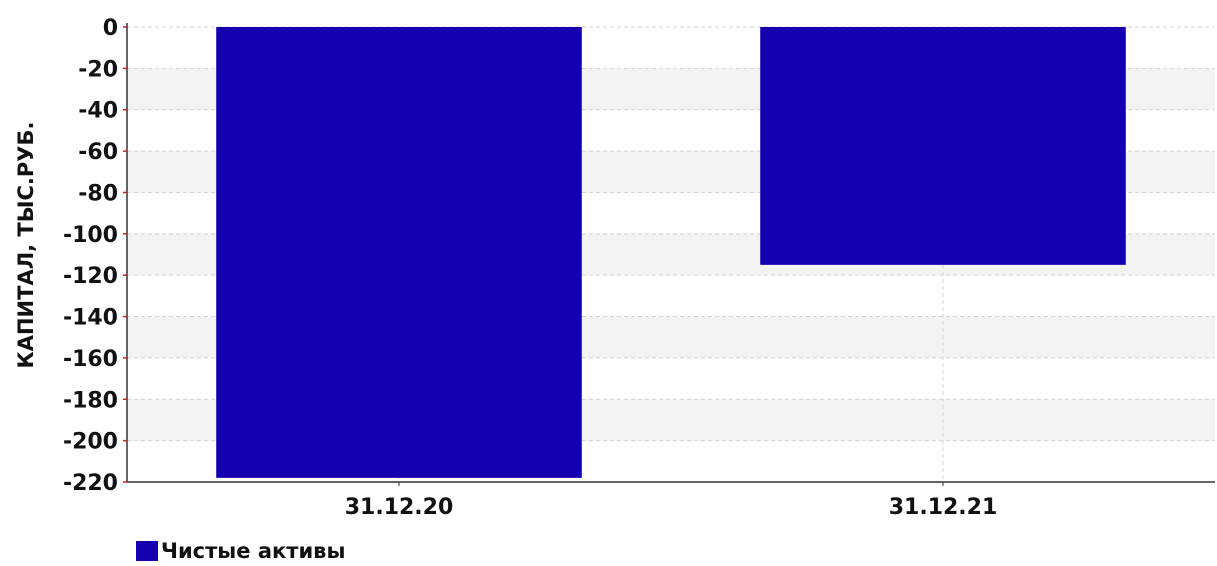 This screenshot has width=1217, height=566. I want to click on legend: Чистые активы, so click(240, 551).